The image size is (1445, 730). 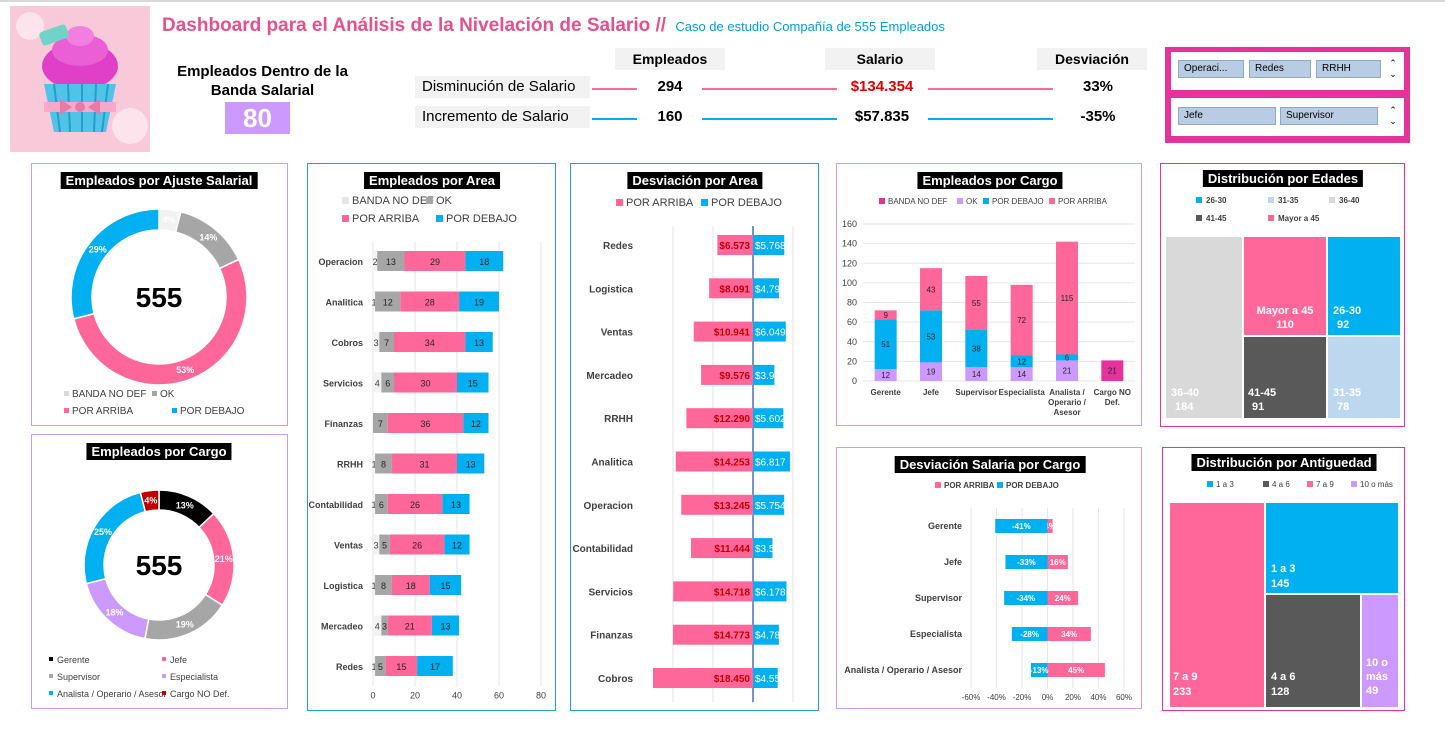 I want to click on y-tick-label: 100, so click(x=849, y=283).